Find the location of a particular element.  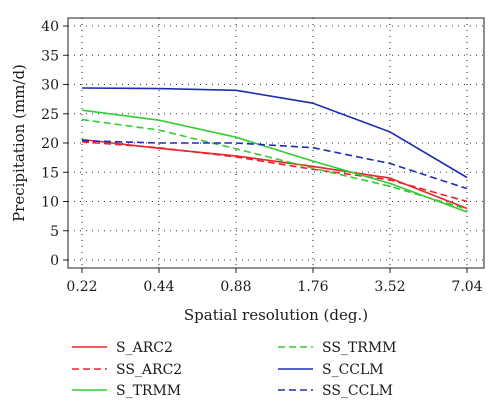

y-tick-label: 5 is located at coordinates (54, 232).